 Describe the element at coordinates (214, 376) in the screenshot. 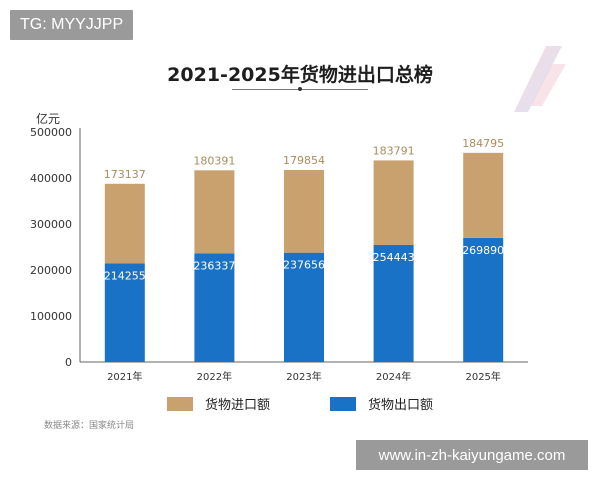

I see `x-tick-label: 2022年` at that location.